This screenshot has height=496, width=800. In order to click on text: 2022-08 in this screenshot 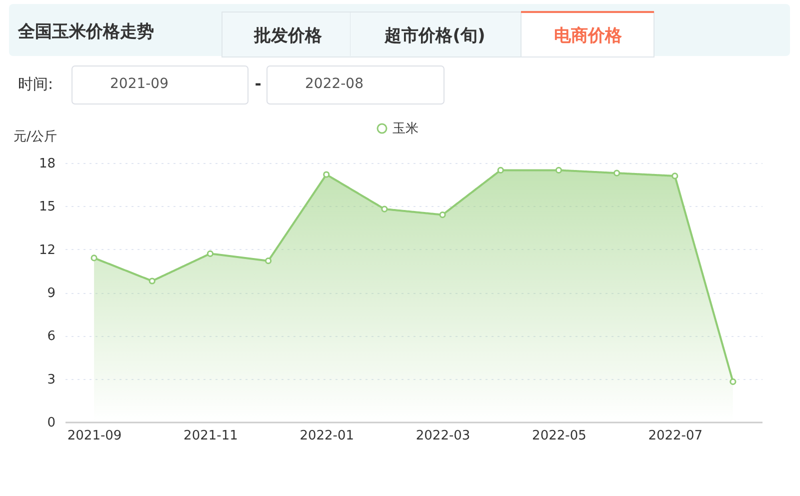, I will do `click(334, 84)`.